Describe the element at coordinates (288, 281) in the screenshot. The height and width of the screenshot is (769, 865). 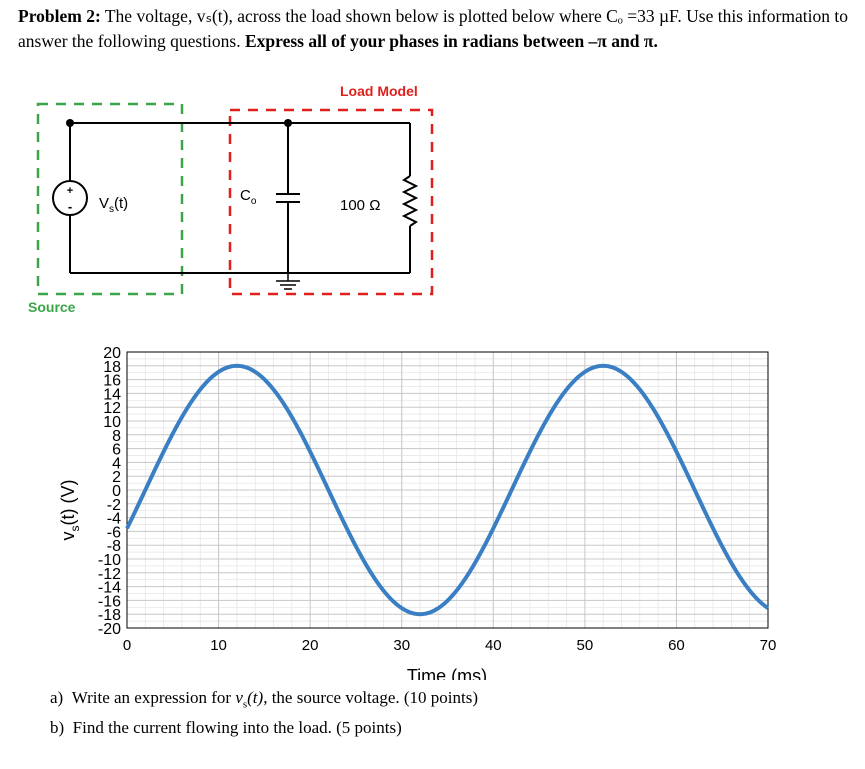
I see `ground-icon` at that location.